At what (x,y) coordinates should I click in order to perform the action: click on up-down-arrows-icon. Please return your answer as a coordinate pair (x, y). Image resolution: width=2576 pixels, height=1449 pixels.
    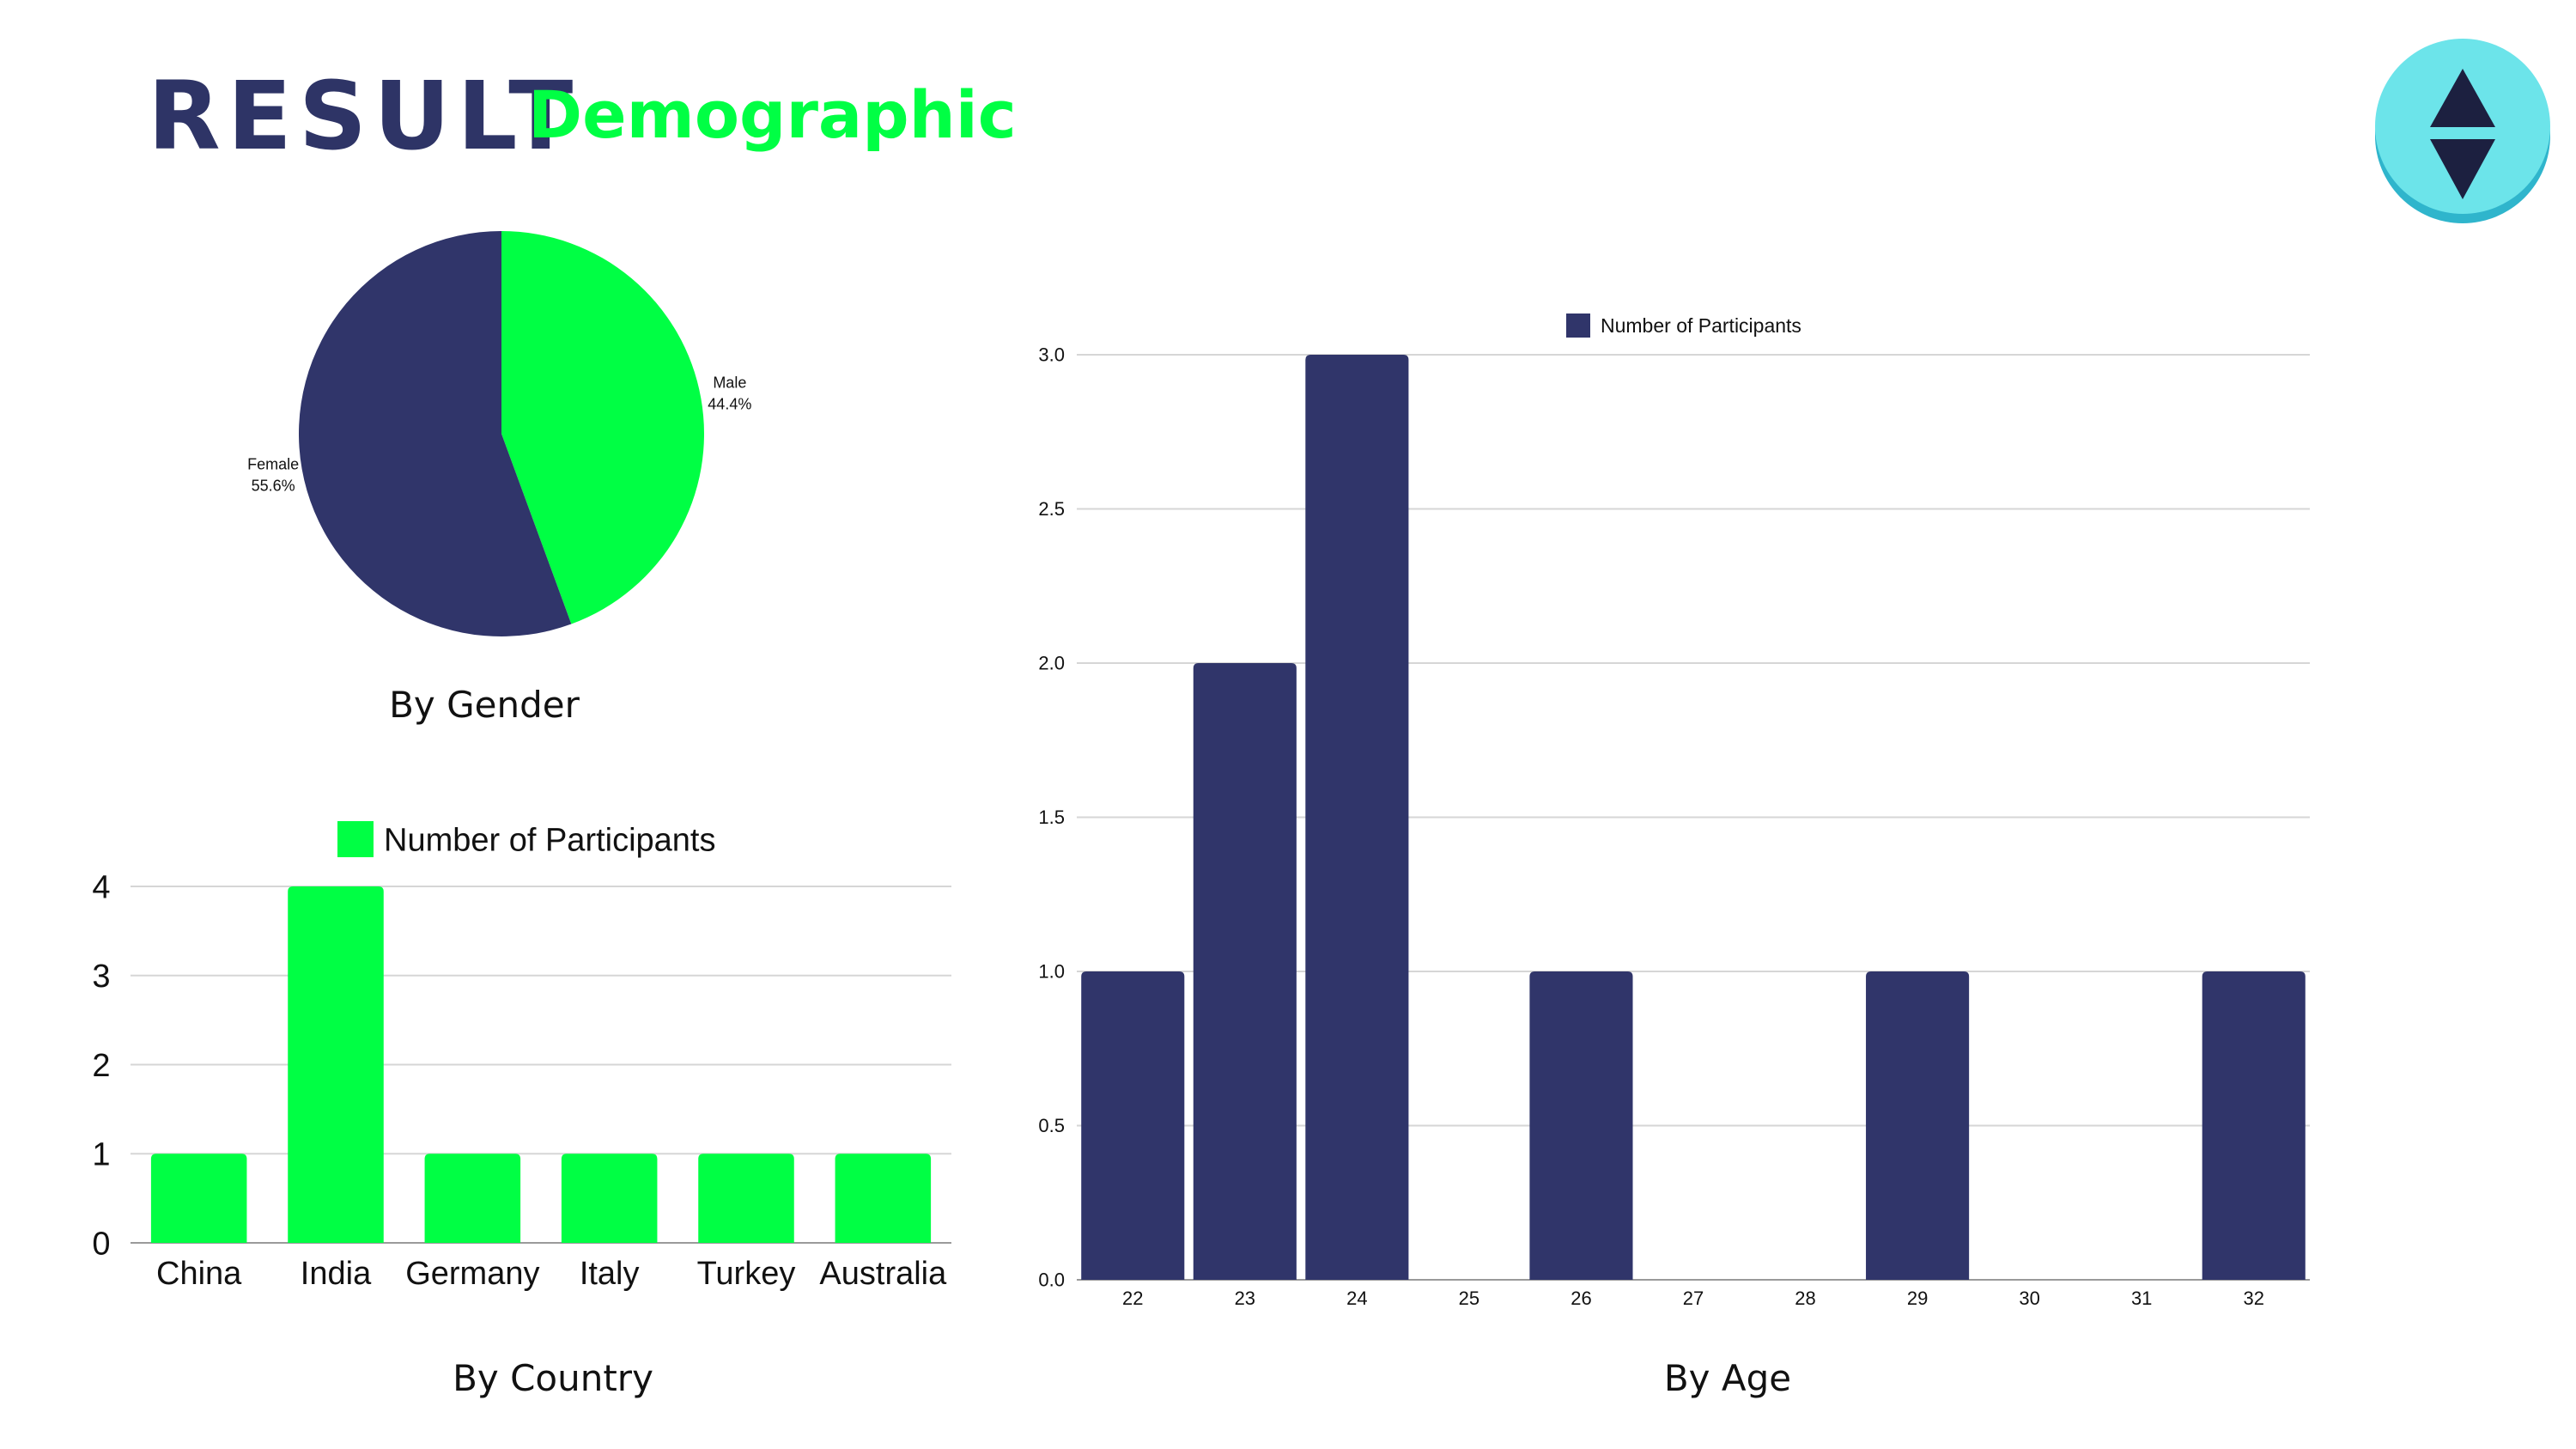
    Looking at the image, I should click on (2463, 133).